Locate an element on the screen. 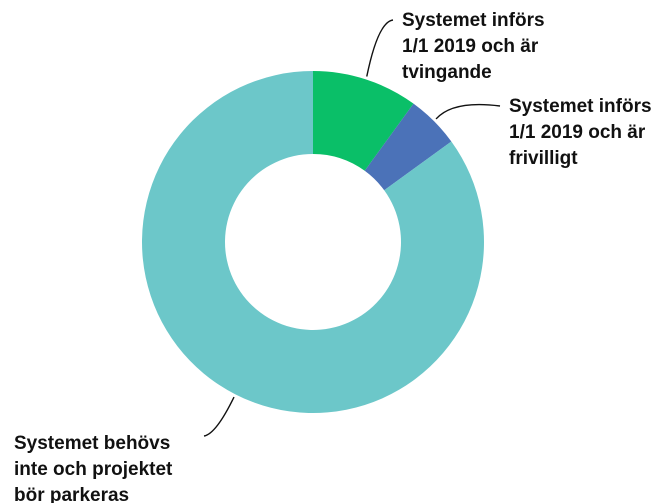 The width and height of the screenshot is (671, 503). slice-label-parkeras-line-3: bör parkeras is located at coordinates (71, 494).